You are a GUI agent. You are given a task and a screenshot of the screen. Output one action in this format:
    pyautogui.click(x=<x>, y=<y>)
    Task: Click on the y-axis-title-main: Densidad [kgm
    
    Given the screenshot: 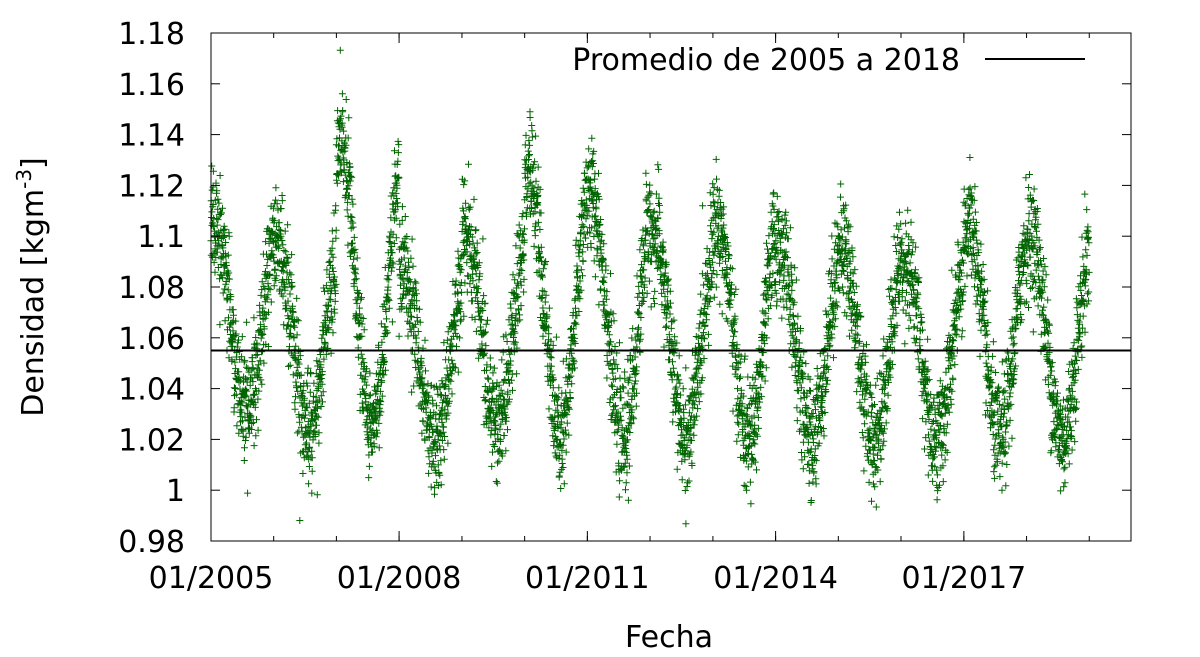 What is the action you would take?
    pyautogui.click(x=33, y=303)
    